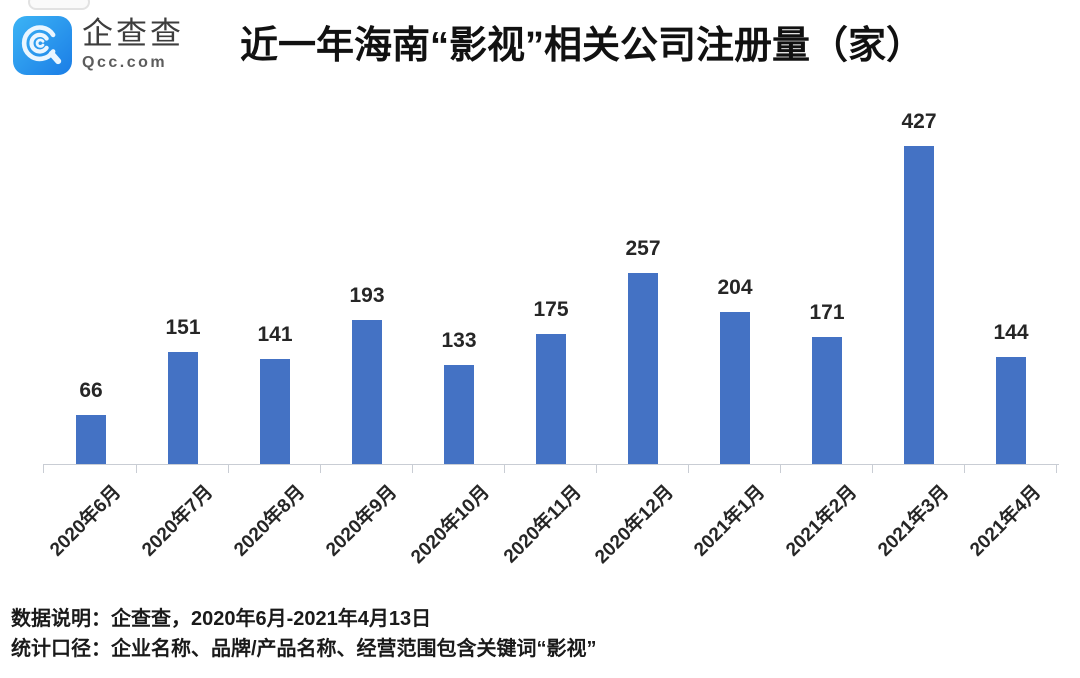 Image resolution: width=1080 pixels, height=678 pixels. I want to click on qcc-logo-icon, so click(42, 45).